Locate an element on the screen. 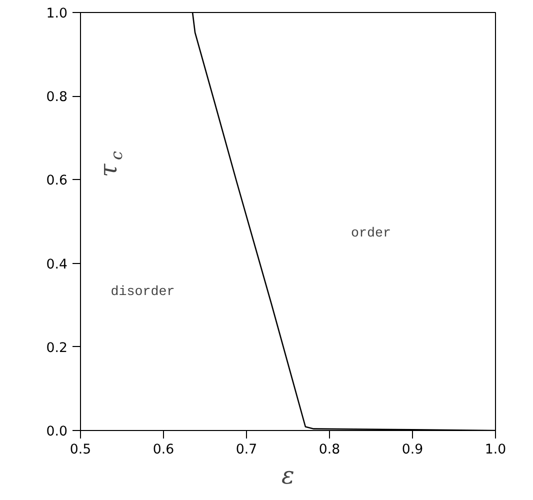 The image size is (533, 500). x-tick-label: 1.0 is located at coordinates (495, 450).